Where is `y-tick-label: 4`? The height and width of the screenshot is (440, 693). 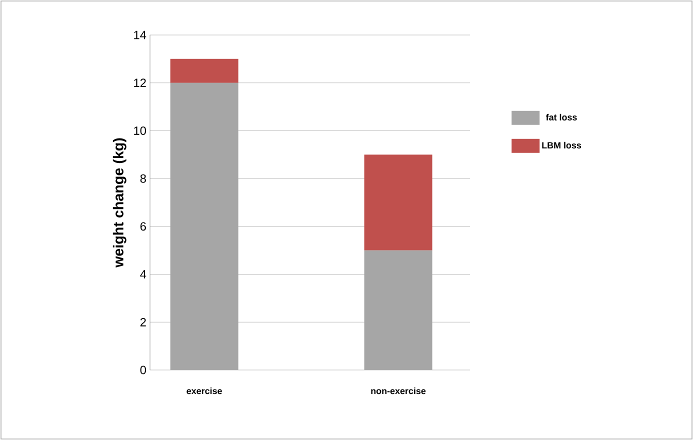
y-tick-label: 4 is located at coordinates (143, 274).